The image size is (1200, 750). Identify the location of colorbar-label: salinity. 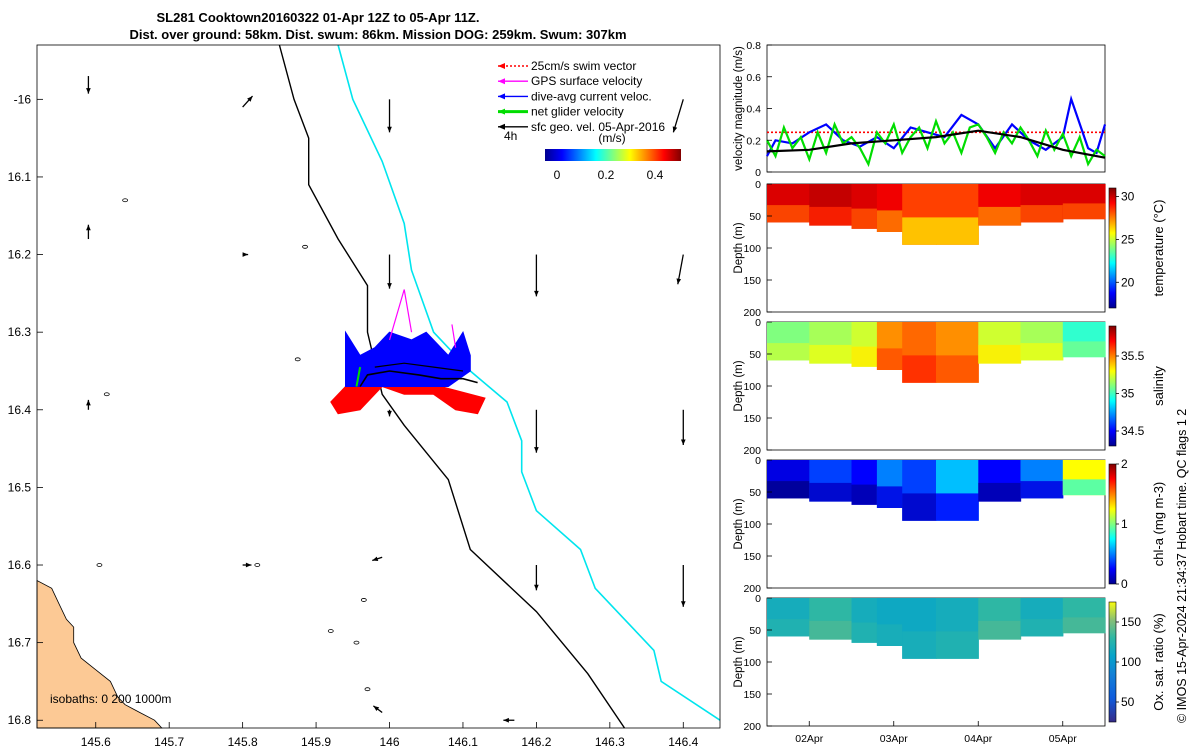
(1158, 386).